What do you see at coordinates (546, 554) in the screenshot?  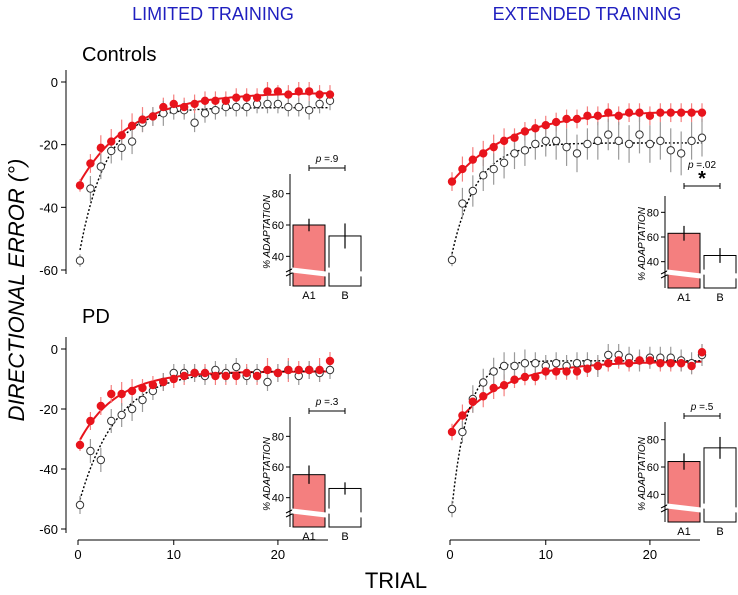 I see `x-tick-label: 10` at bounding box center [546, 554].